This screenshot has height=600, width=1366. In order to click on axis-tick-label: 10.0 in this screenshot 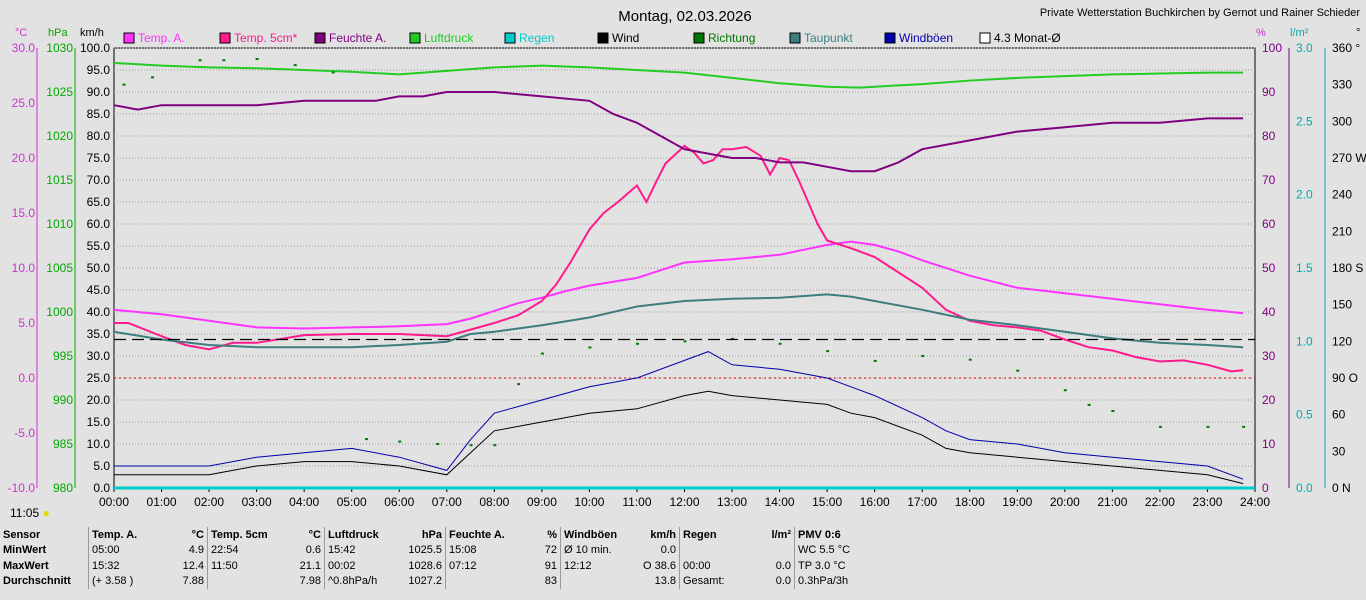, I will do `click(99, 444)`.